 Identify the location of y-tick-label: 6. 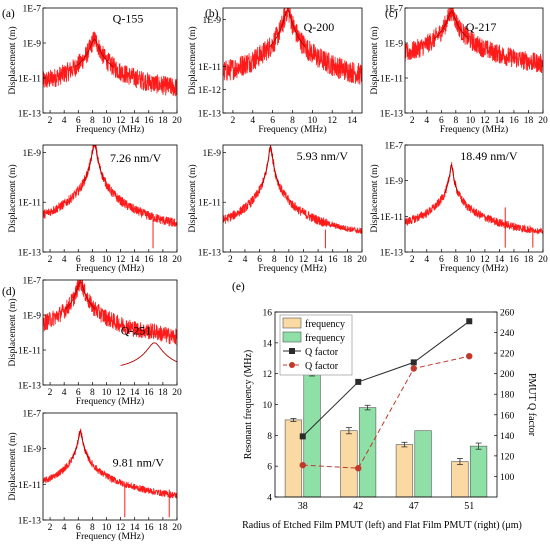
(269, 468).